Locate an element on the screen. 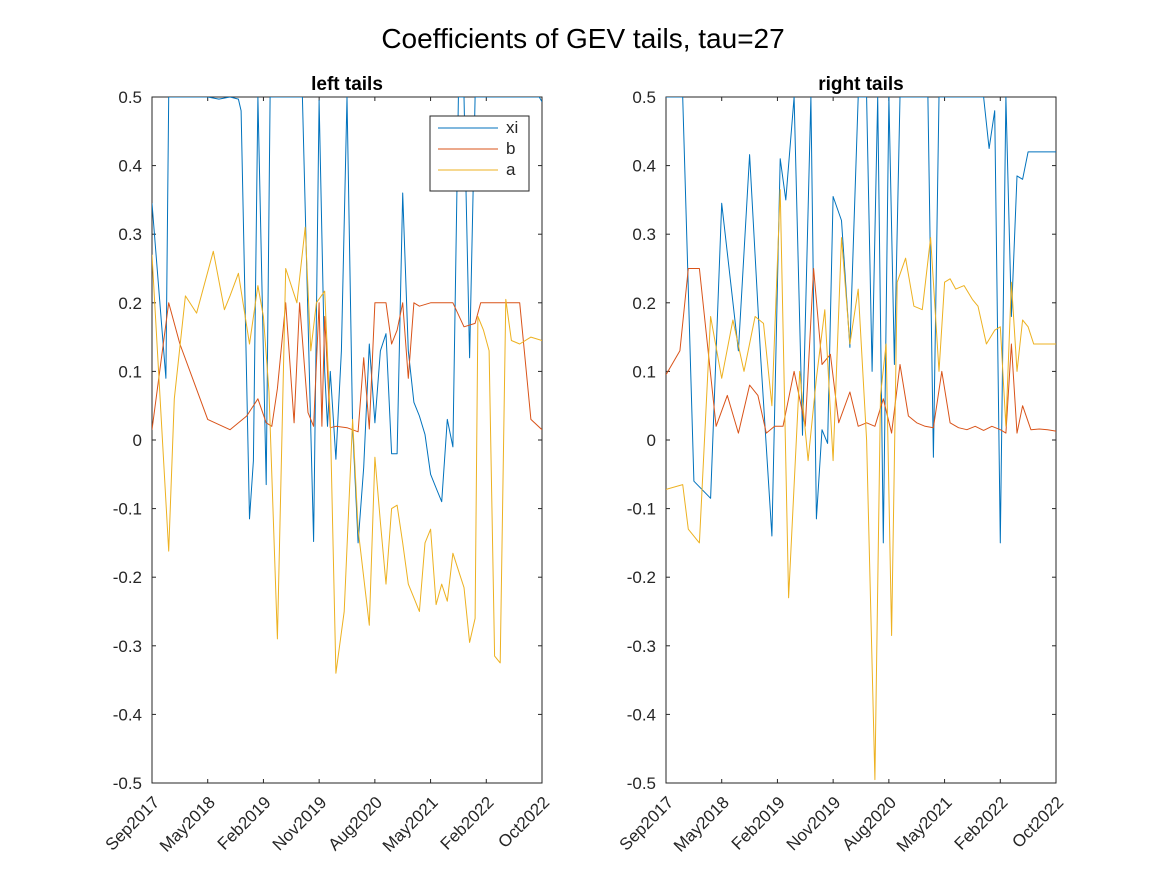  legend-label-xi: xi is located at coordinates (512, 127).